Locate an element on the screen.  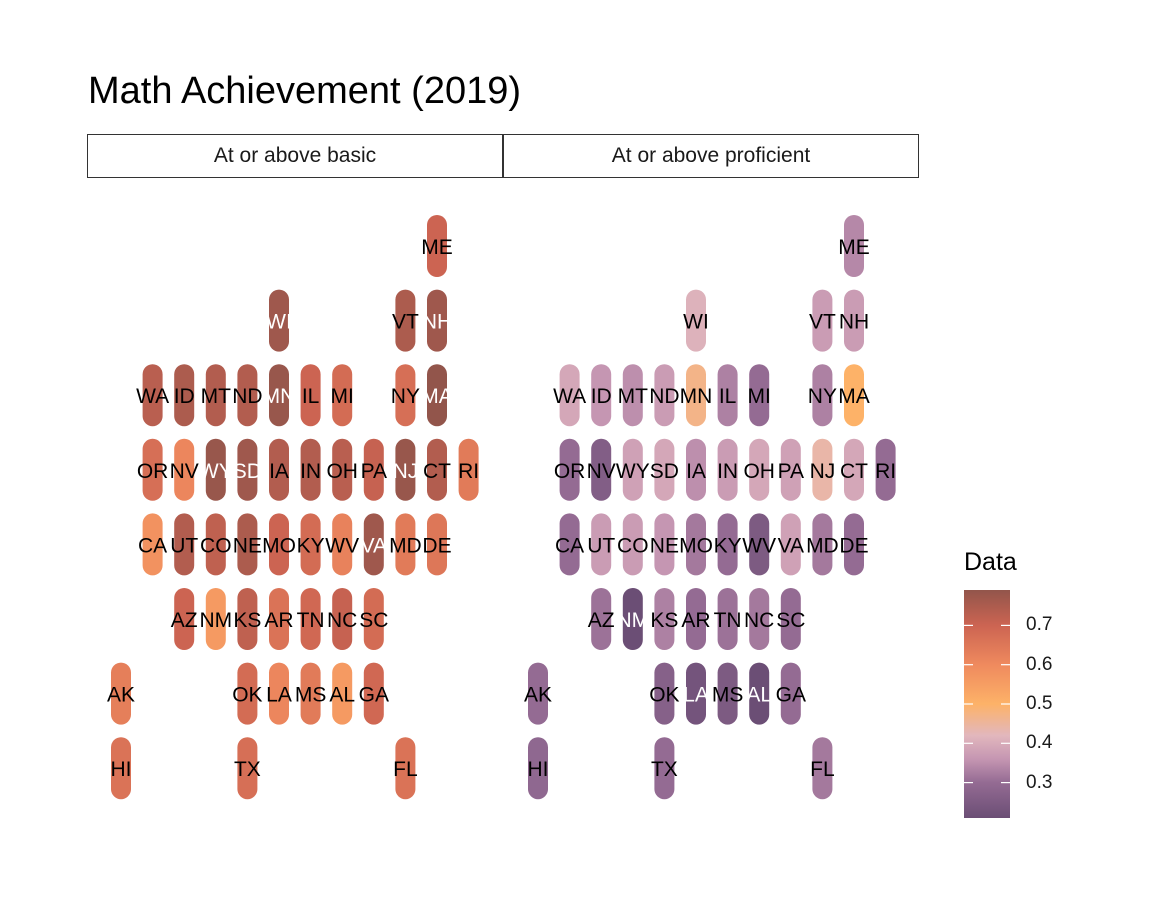
tile-proficient-tx is located at coordinates (664, 768).